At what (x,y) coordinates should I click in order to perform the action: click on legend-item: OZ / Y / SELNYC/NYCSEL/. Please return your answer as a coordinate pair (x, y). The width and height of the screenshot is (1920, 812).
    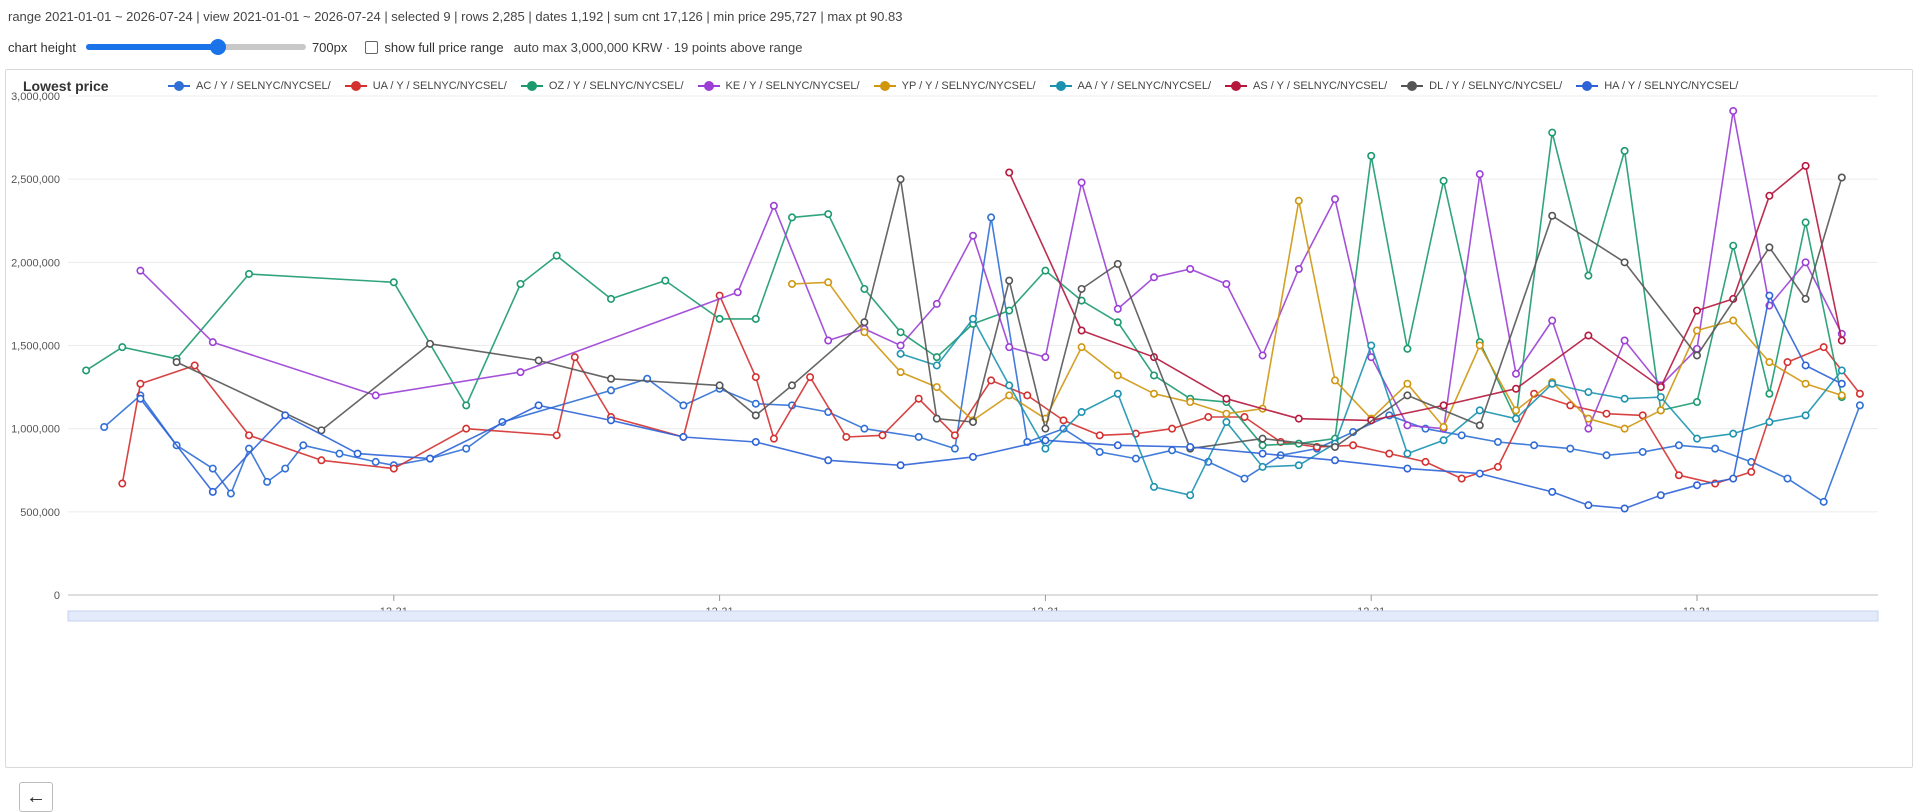
    Looking at the image, I should click on (602, 86).